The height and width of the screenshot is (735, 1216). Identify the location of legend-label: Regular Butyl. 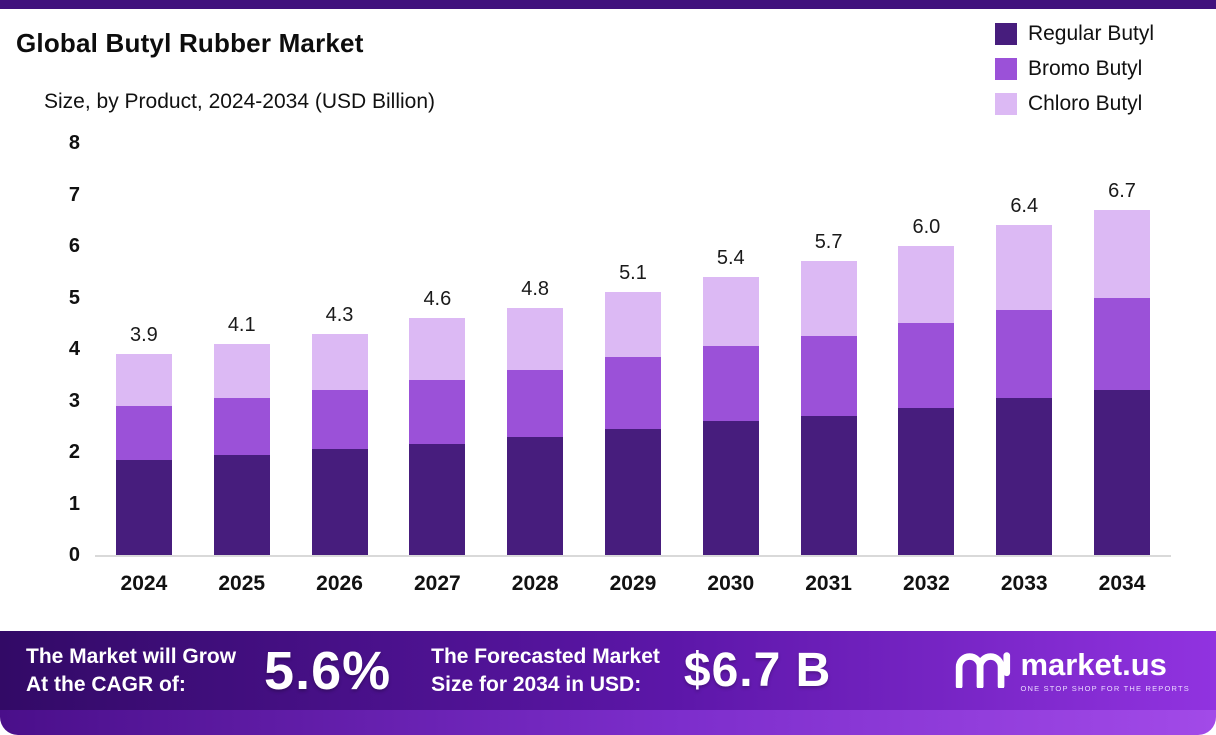
(1090, 33).